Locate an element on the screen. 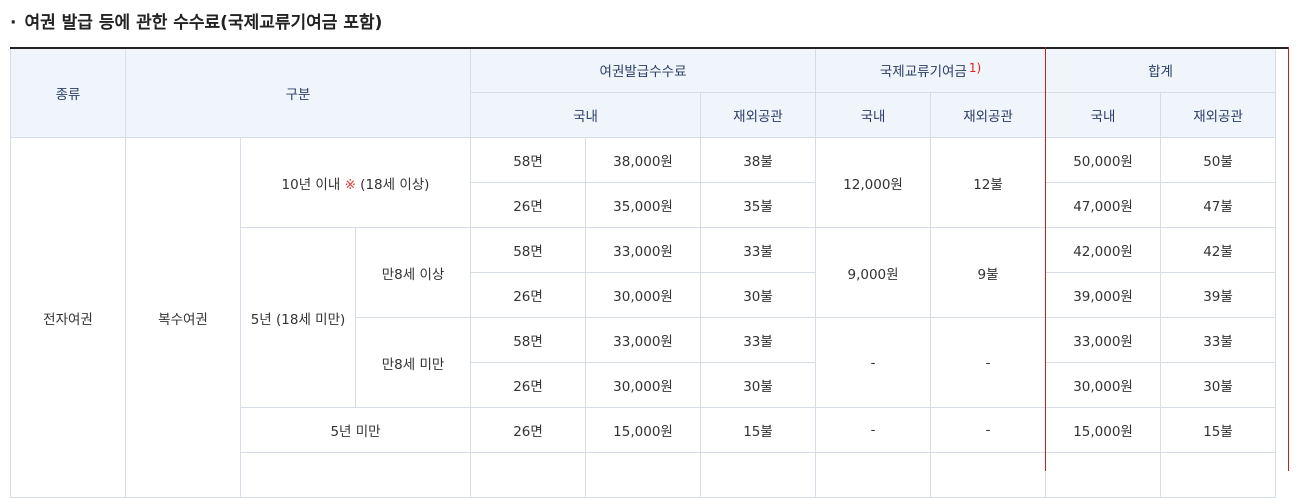 Image resolution: width=1305 pixels, height=498 pixels. under8-cell: 만8세 미만 is located at coordinates (413, 363).